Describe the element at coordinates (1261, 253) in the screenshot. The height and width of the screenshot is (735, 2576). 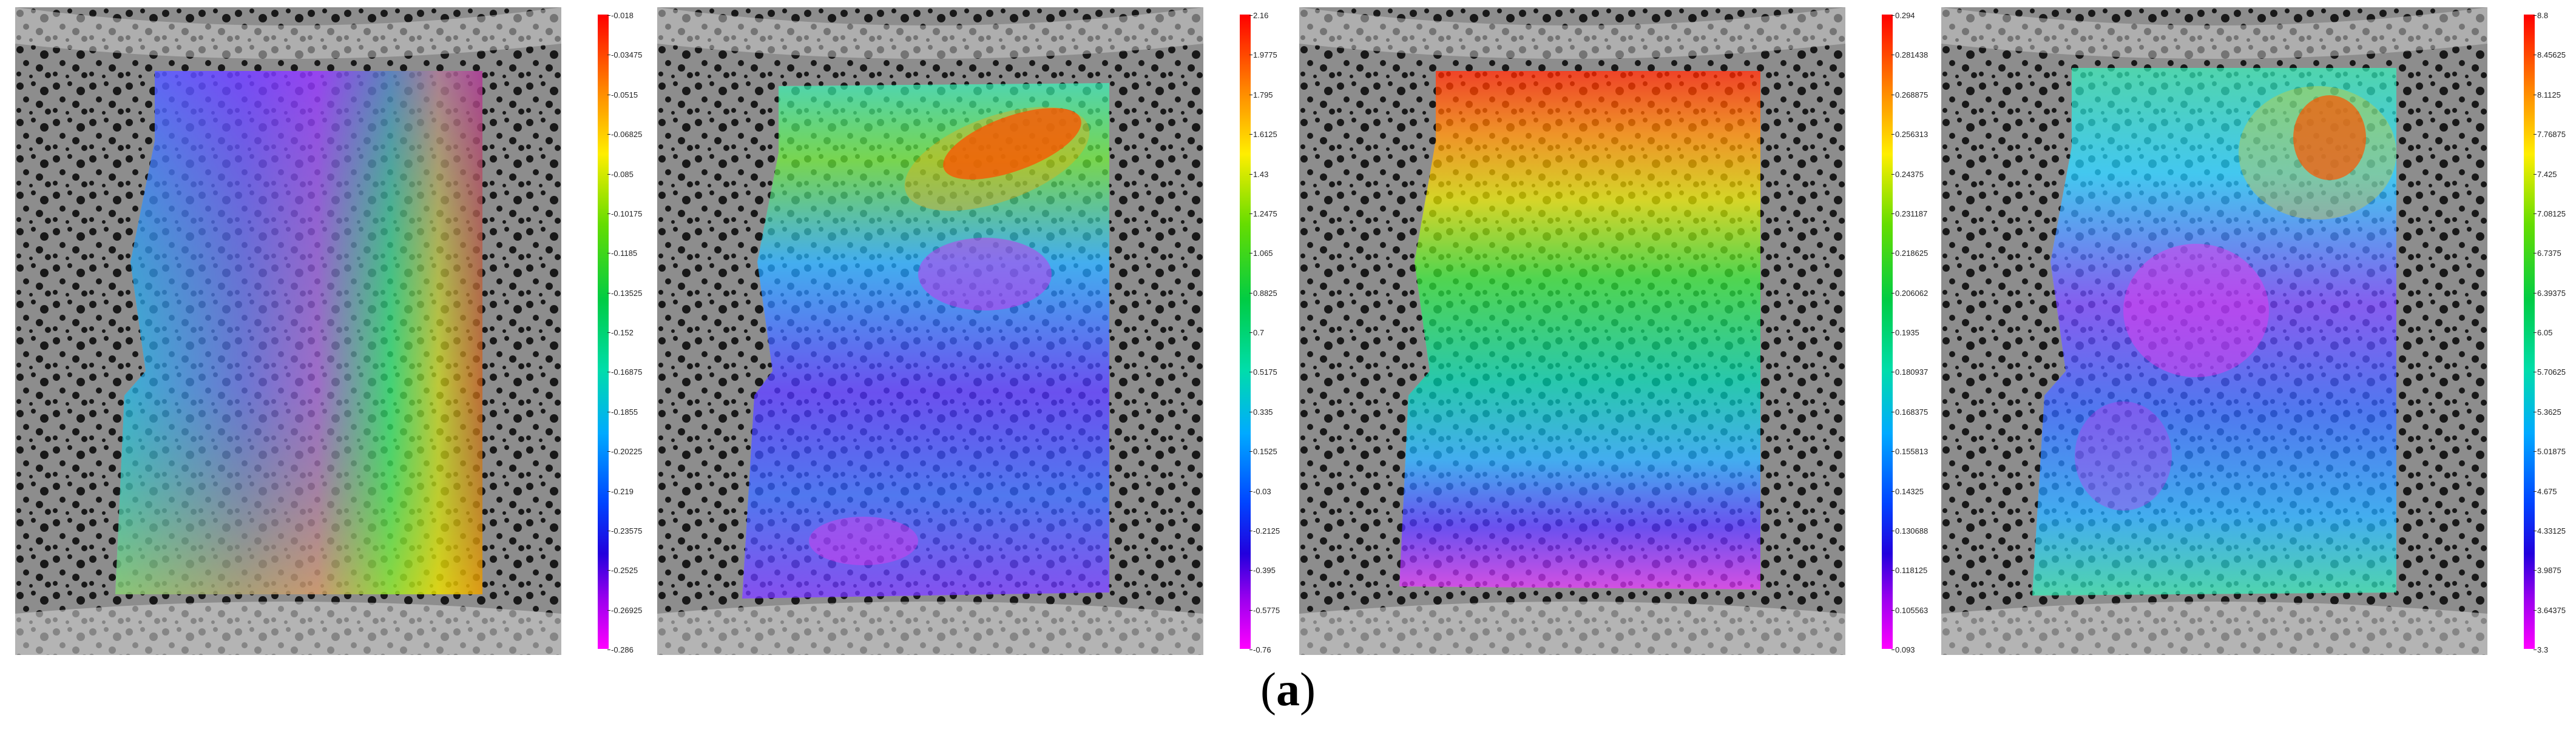
I see `colorbar-tick-label: 1.065` at that location.